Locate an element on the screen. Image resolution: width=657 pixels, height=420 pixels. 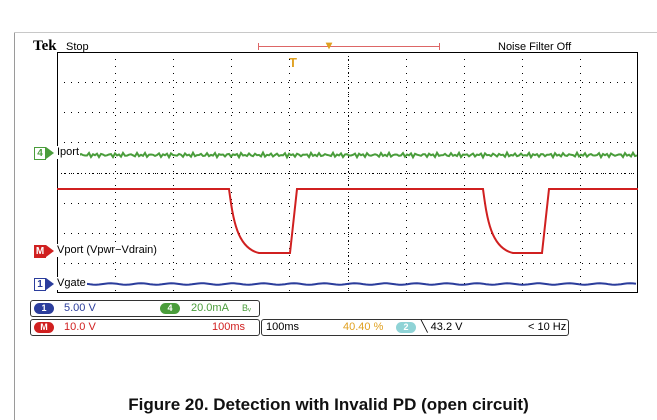
math-trace is located at coordinates (347, 221).